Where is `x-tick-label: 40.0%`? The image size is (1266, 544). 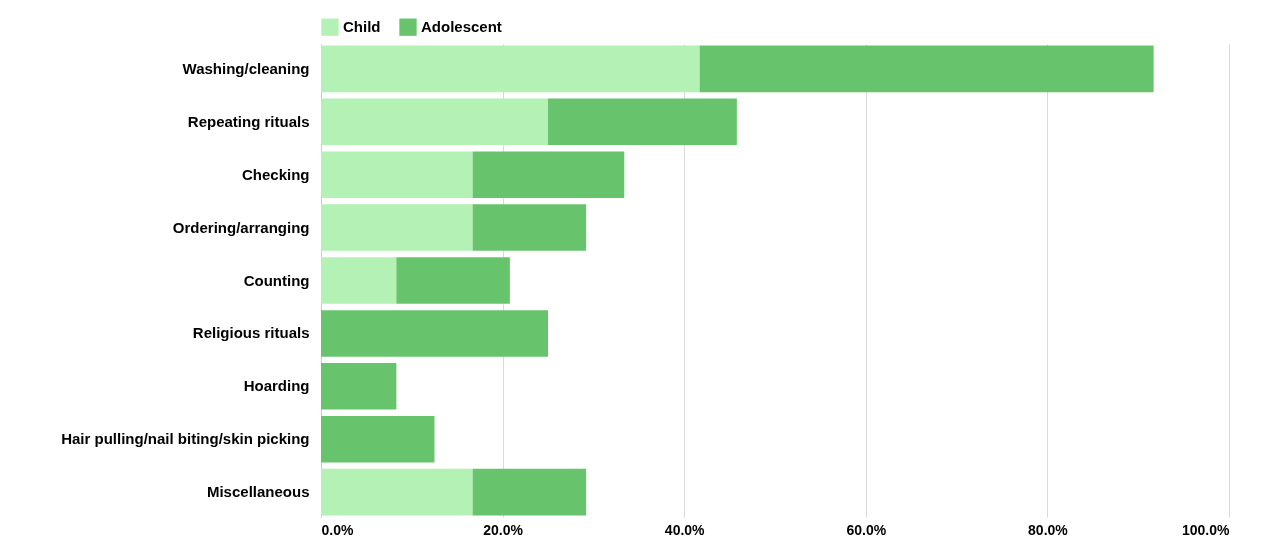 x-tick-label: 40.0% is located at coordinates (685, 529).